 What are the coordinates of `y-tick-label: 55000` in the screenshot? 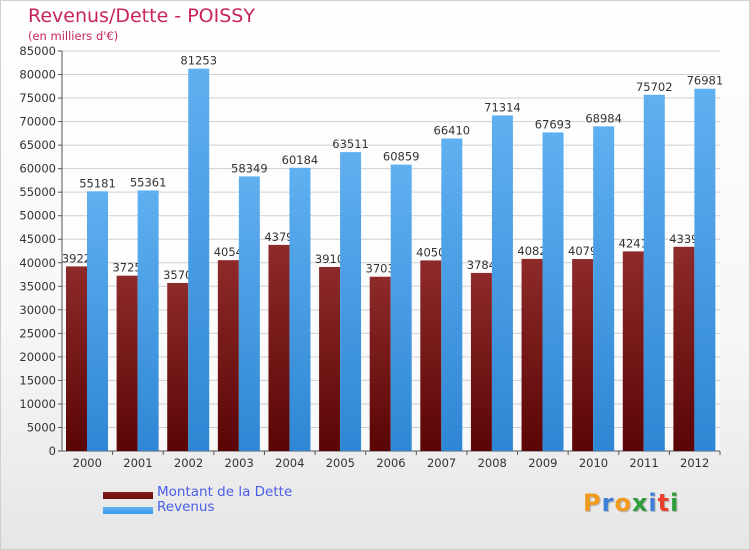 It's located at (37, 192).